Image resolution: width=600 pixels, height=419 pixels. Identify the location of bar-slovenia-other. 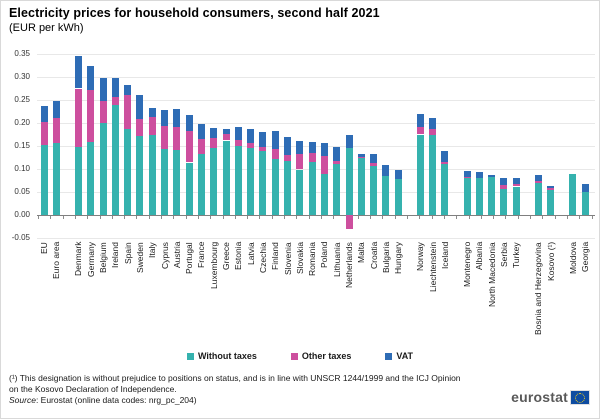
(287, 158).